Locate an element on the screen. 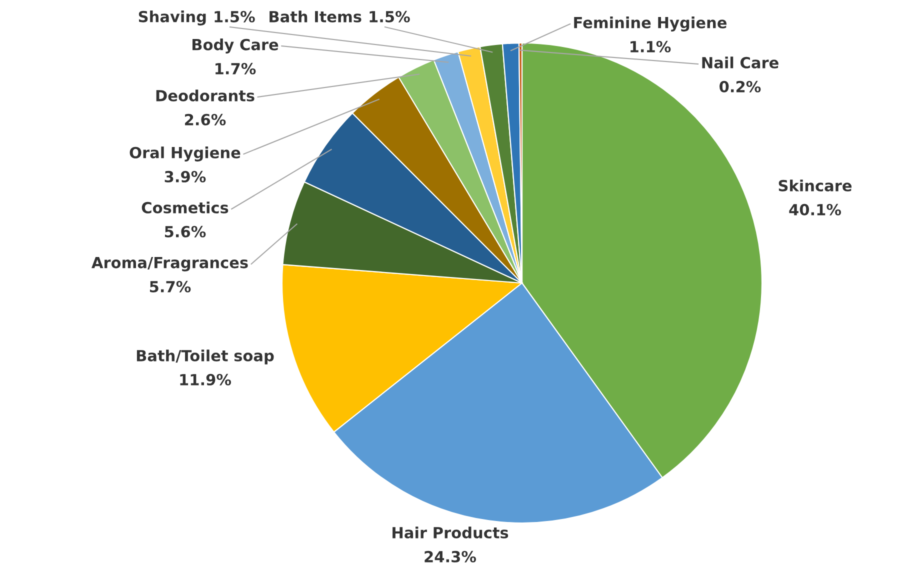 Image resolution: width=906 pixels, height=574 pixels. slice-label: Bath Items is located at coordinates (316, 16).